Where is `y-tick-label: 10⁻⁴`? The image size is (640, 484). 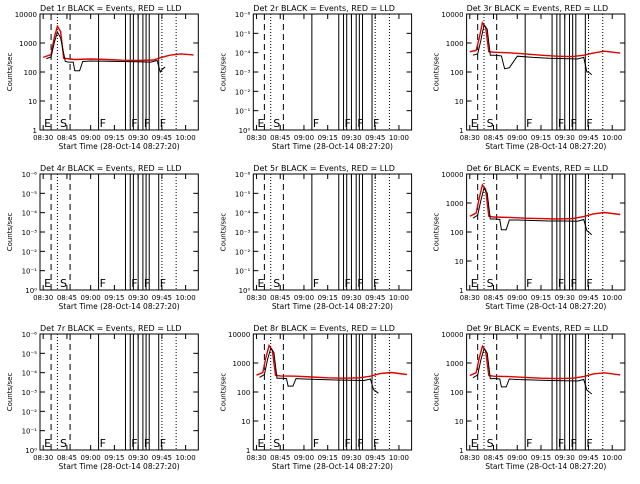
y-tick-label: 10⁻⁴ is located at coordinates (243, 214).